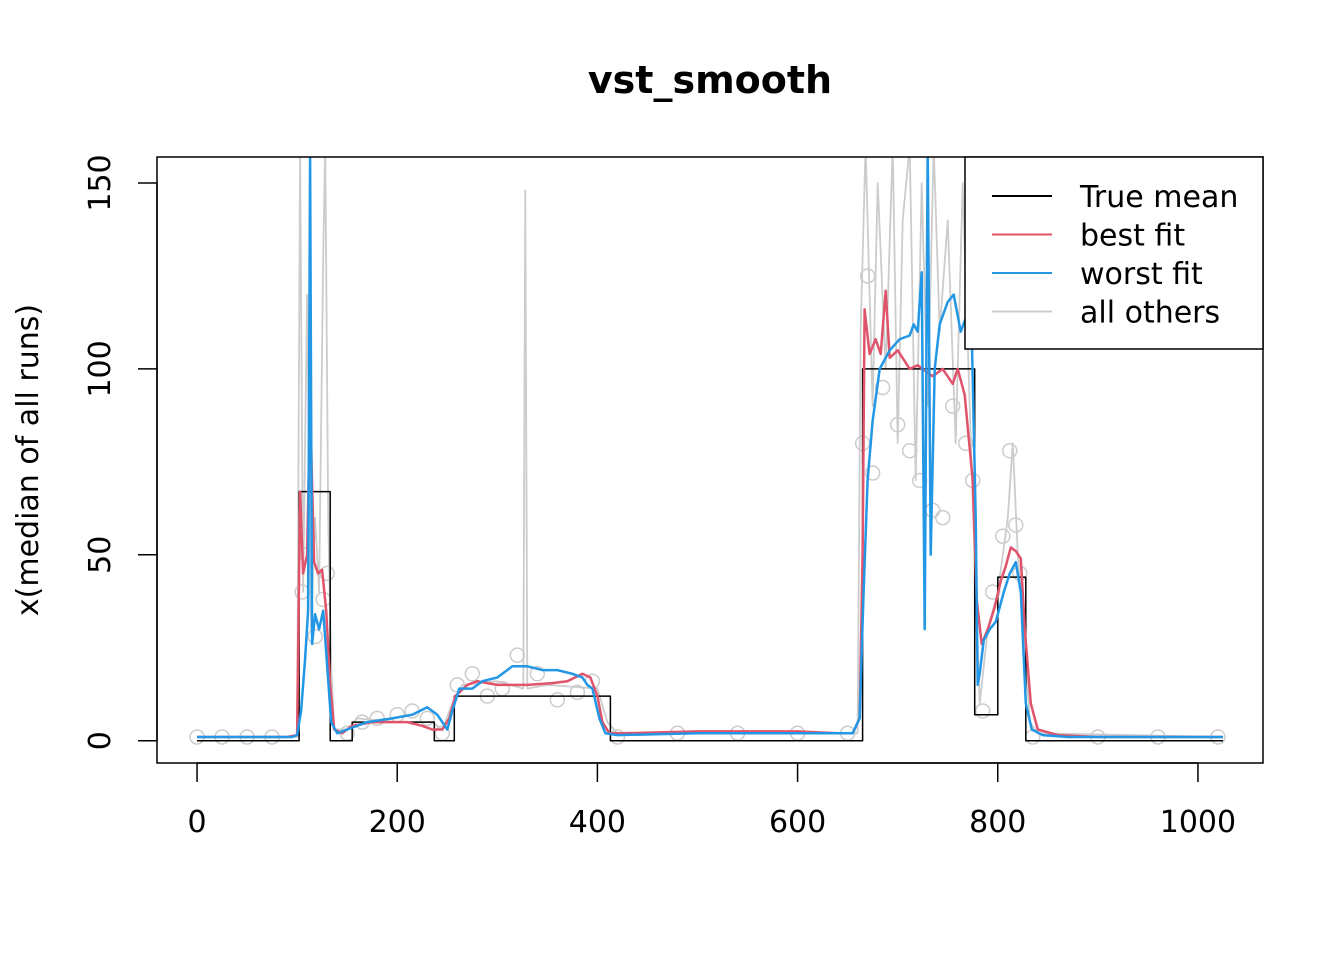  I want to click on x-tick-label: 800, so click(997, 822).